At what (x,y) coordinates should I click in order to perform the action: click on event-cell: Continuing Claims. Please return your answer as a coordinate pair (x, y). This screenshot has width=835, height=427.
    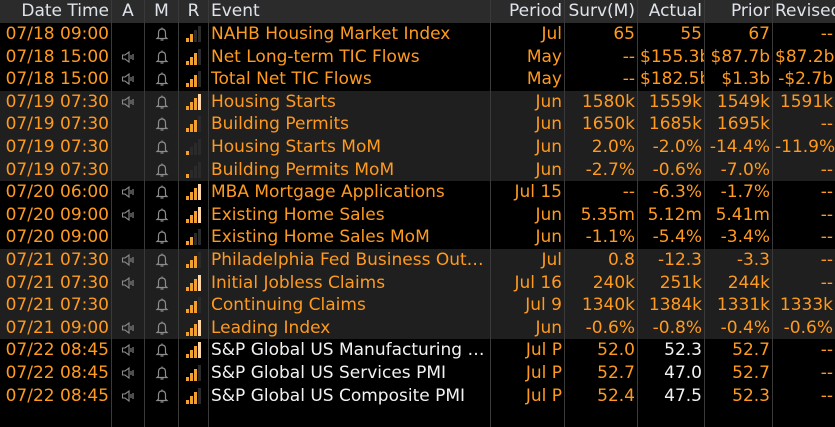
    Looking at the image, I should click on (350, 305).